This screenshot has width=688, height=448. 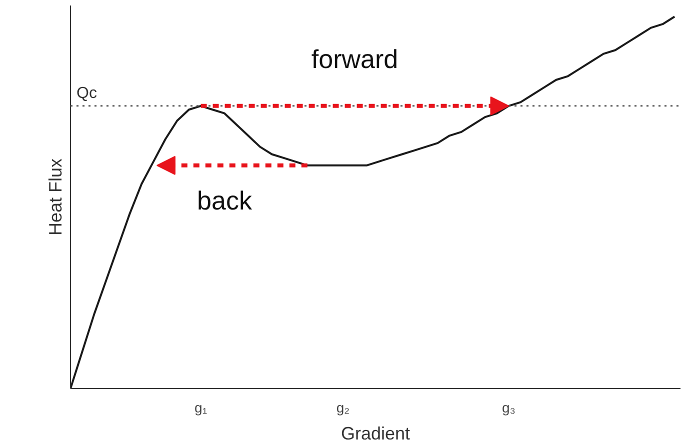 I want to click on y-axis-title: Heat Flux, so click(x=56, y=197).